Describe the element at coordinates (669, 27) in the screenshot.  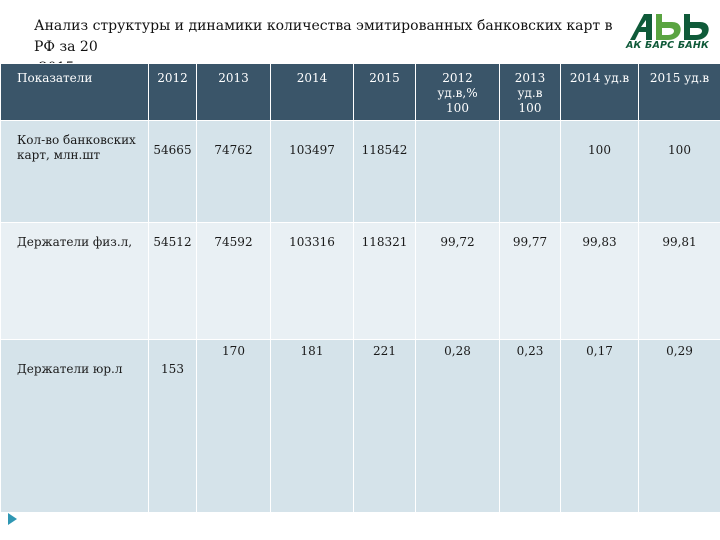
I see `ak-bars-logo-icon` at that location.